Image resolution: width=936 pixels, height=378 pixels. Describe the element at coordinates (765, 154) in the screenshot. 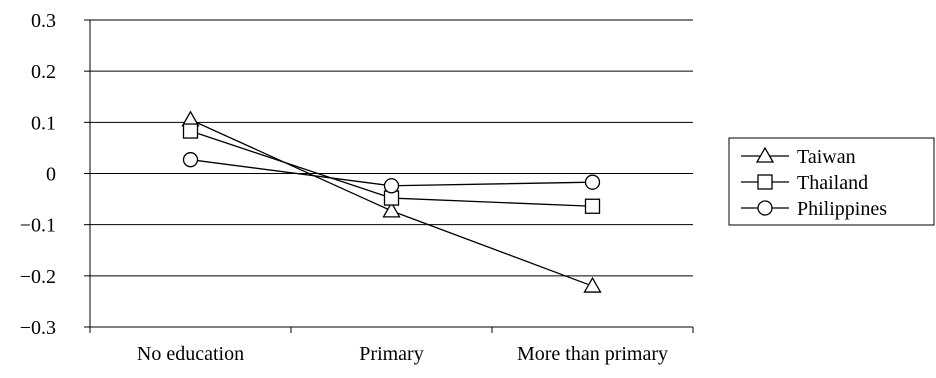

I see `legend-marker-taiwan` at that location.